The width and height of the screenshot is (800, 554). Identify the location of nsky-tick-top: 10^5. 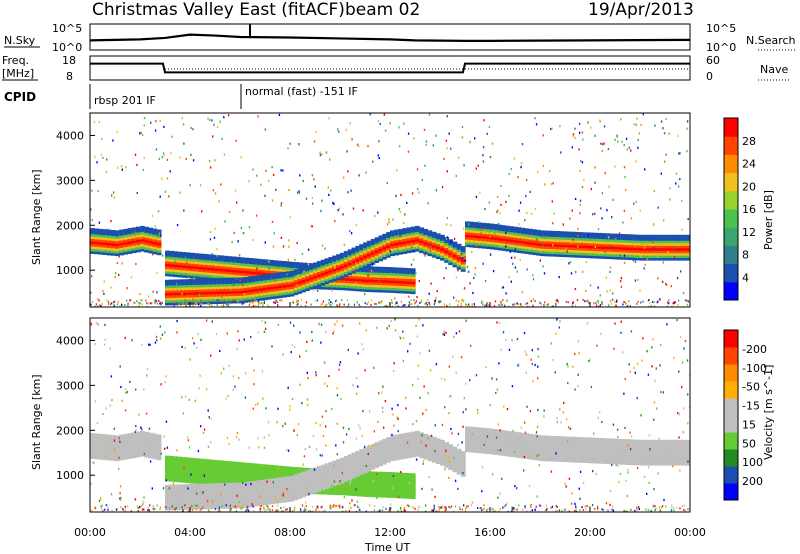
(67, 28).